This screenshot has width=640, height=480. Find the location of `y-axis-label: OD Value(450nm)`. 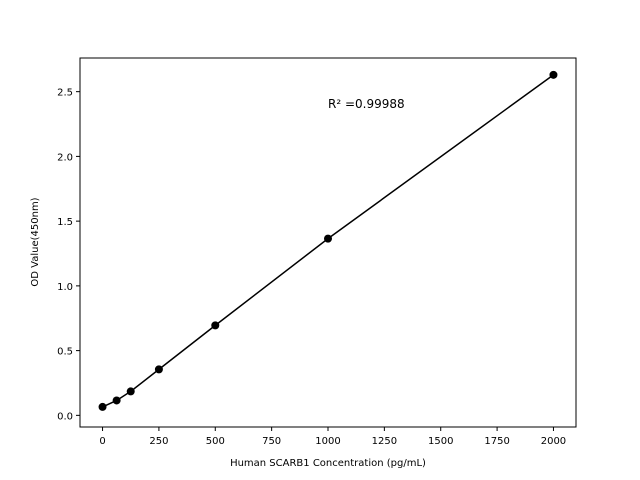

y-axis-label: OD Value(450nm) is located at coordinates (35, 241).